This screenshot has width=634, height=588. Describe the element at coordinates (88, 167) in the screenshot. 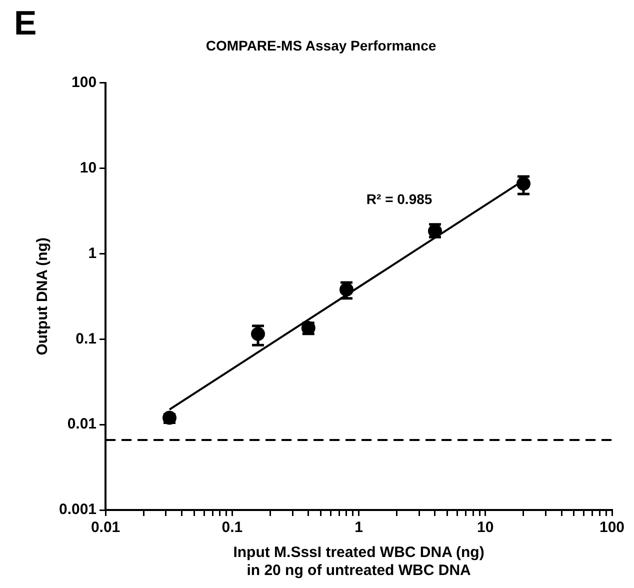

I see `y-tick-label: 10` at that location.